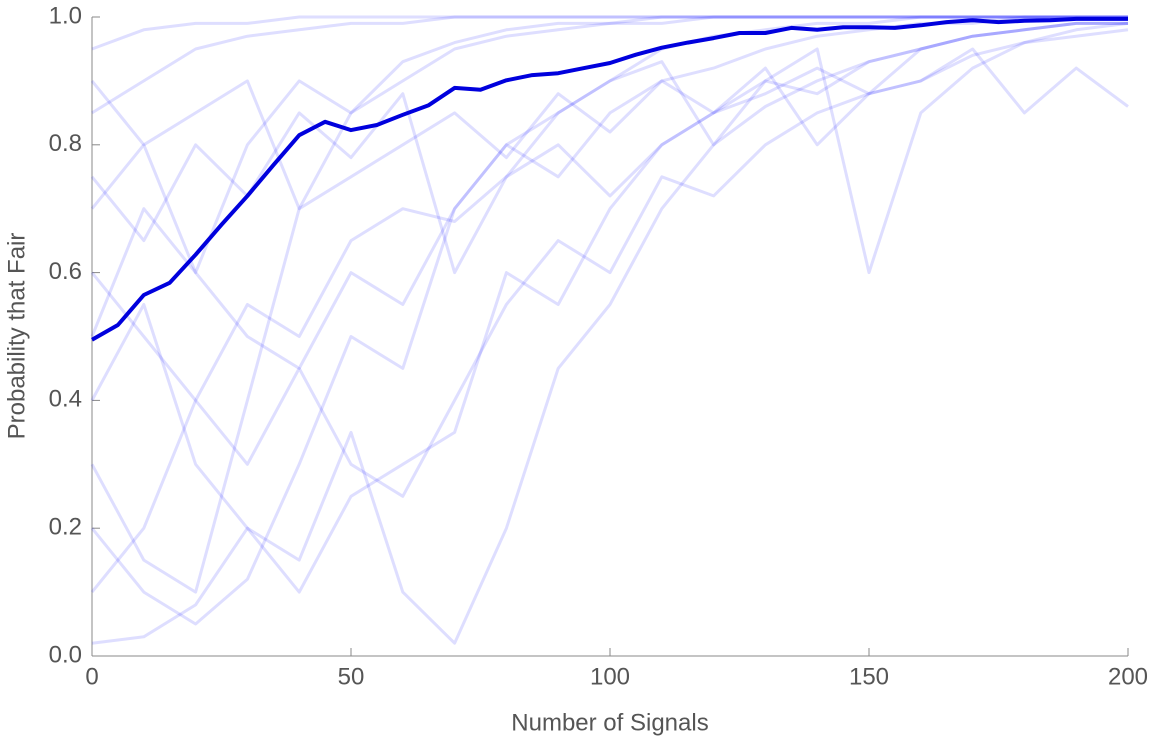 Image resolution: width=1152 pixels, height=746 pixels. I want to click on y-tick-label: 0.2, so click(65, 527).